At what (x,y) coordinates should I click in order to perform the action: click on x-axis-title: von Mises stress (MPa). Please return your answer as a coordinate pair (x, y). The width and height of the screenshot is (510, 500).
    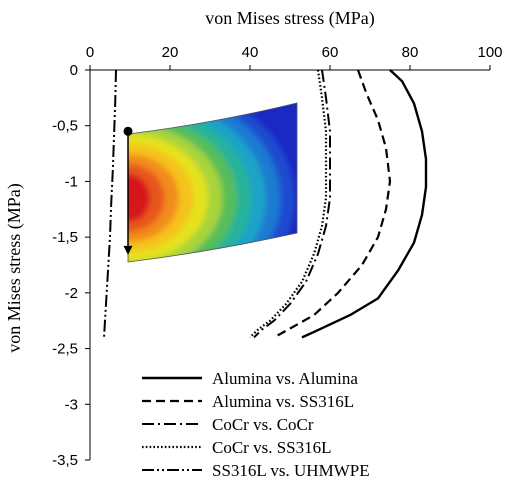
    Looking at the image, I should click on (290, 18).